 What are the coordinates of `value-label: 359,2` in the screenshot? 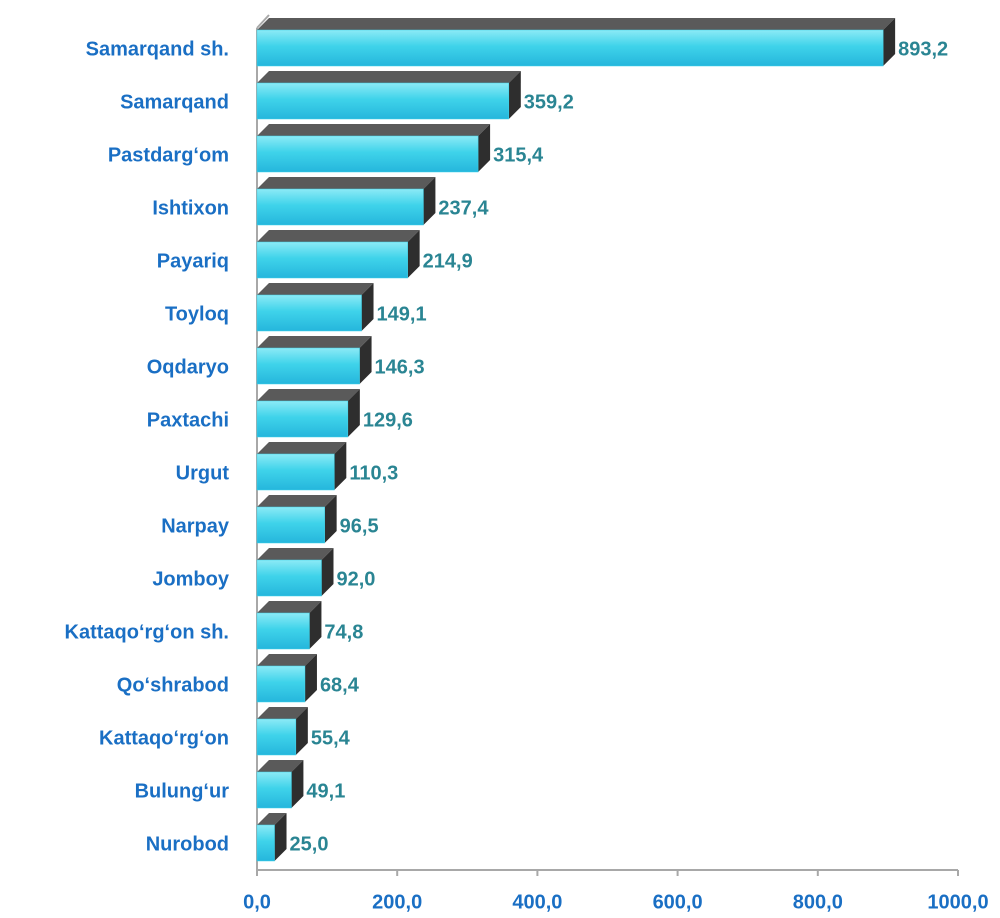 It's located at (549, 102).